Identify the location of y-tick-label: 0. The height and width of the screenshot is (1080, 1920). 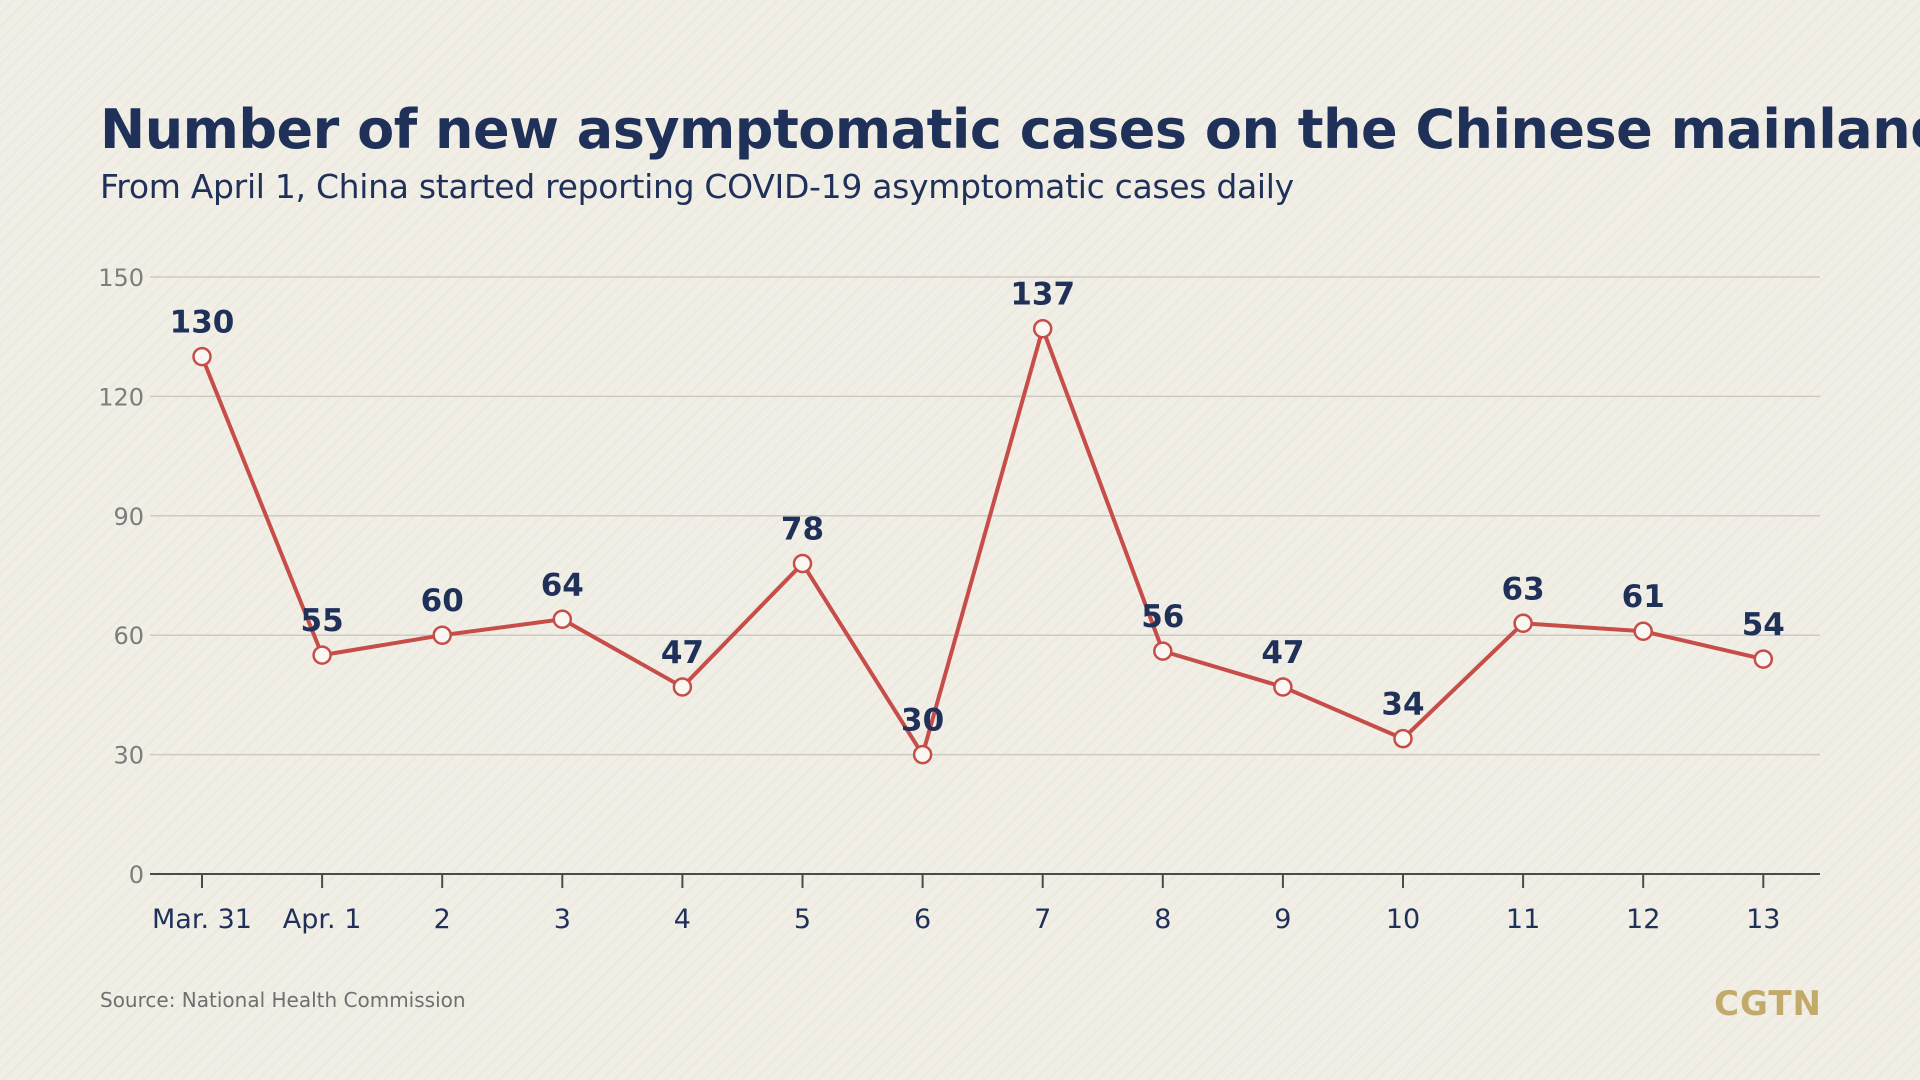
(136, 875).